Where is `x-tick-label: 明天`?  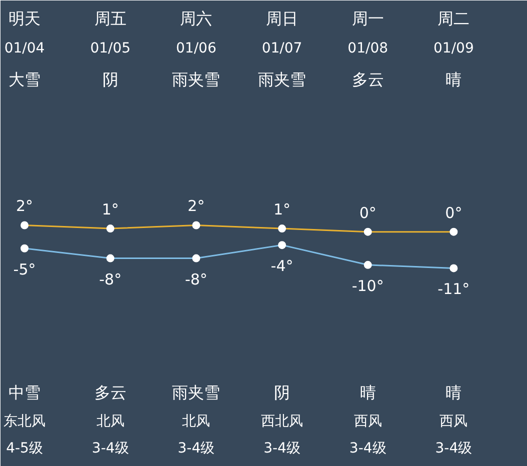 x-tick-label: 明天 is located at coordinates (24, 18).